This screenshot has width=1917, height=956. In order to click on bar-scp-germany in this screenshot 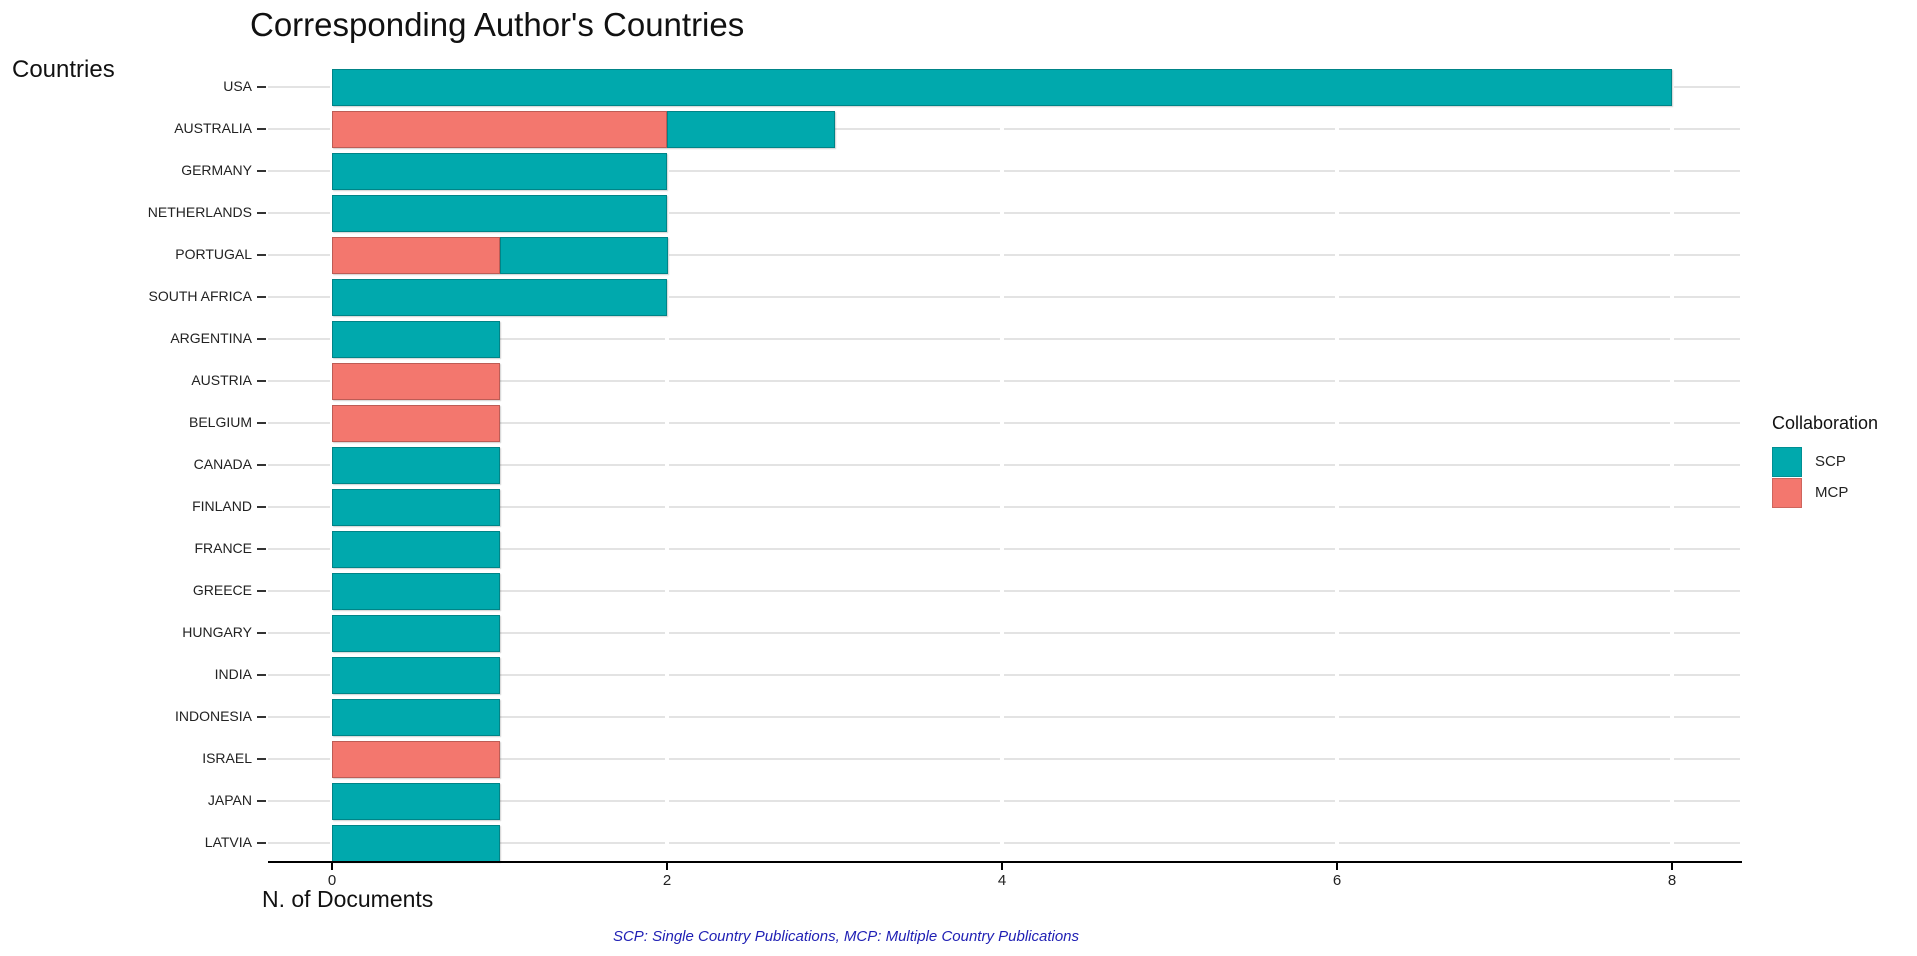, I will do `click(499, 171)`.